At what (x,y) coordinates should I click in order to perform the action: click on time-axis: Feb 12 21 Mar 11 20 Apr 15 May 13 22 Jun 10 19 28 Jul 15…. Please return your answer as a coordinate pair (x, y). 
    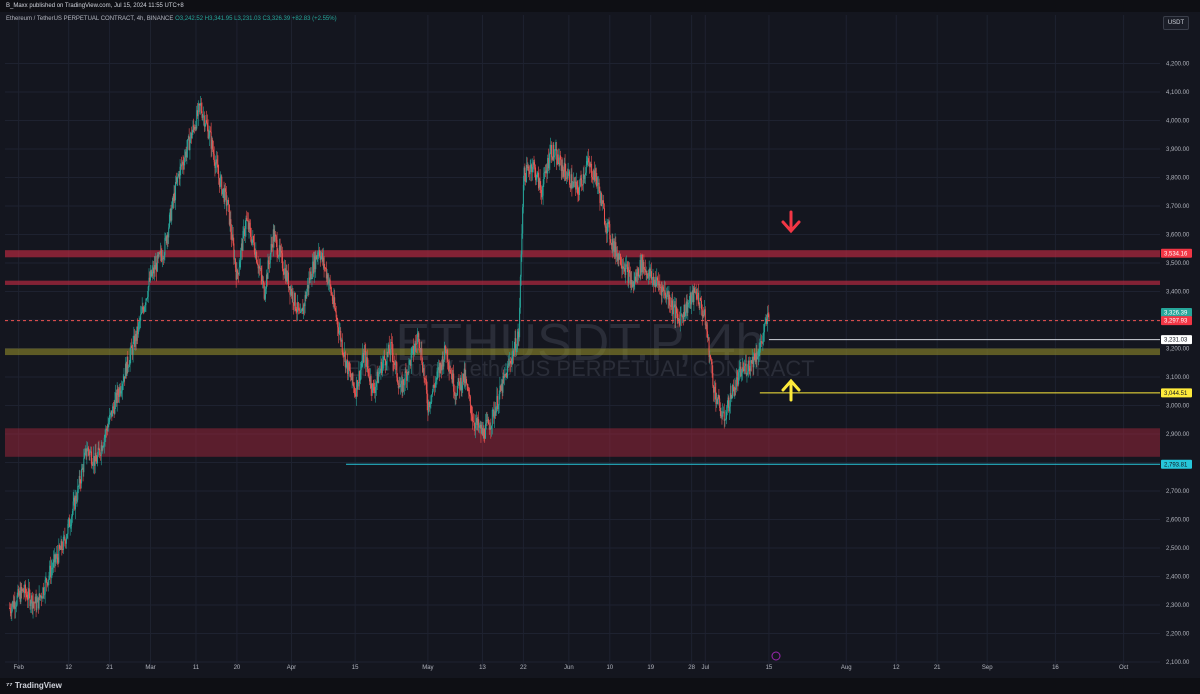
    Looking at the image, I should click on (570, 668).